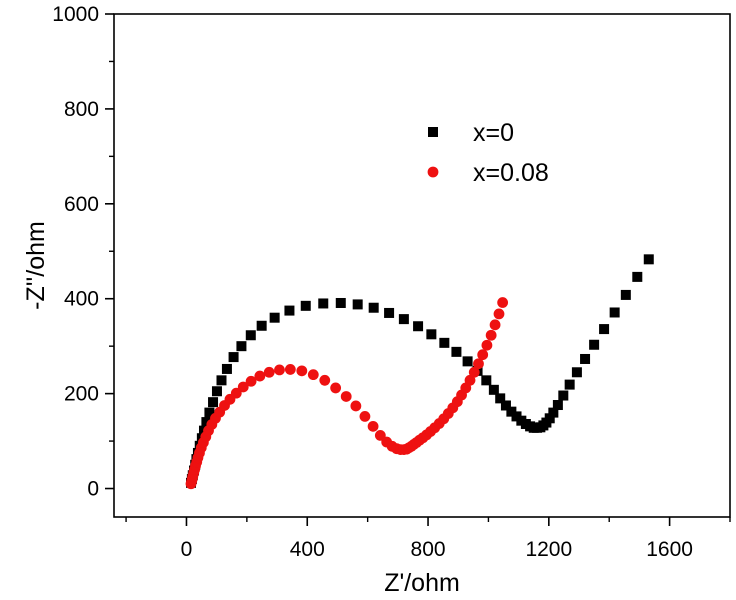  What do you see at coordinates (187, 549) in the screenshot?
I see `x-tick-label: 0` at bounding box center [187, 549].